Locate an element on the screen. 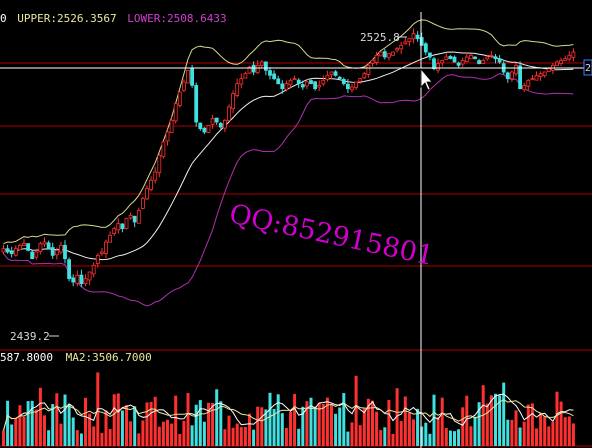 The image size is (592, 448). header-prefix: 0 is located at coordinates (3, 18).